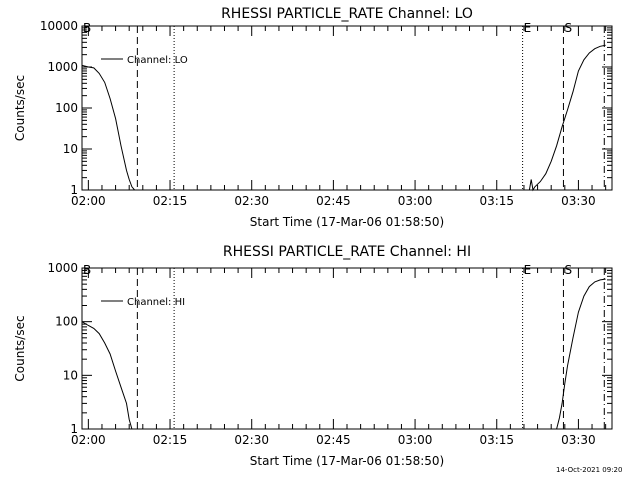 This screenshot has width=640, height=480. I want to click on chart-title: RHESSI PARTICLE_RATE Channel: LO, so click(347, 14).